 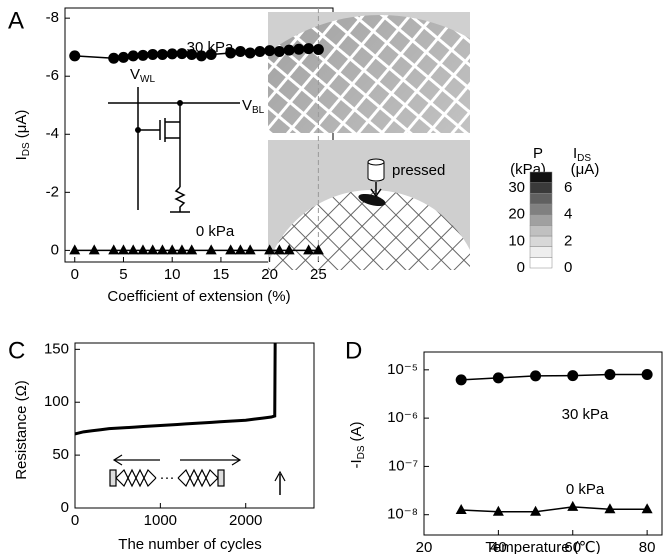 What do you see at coordinates (56, 401) in the screenshot?
I see `y-tick-label: 100` at bounding box center [56, 401].